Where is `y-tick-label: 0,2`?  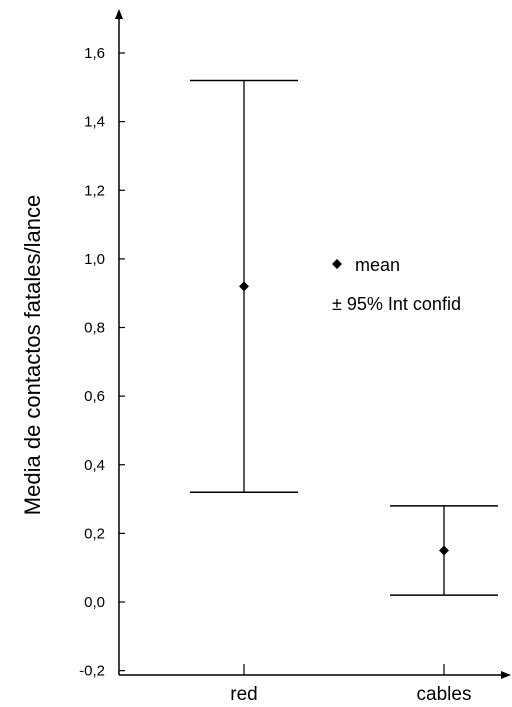 y-tick-label: 0,2 is located at coordinates (94, 533).